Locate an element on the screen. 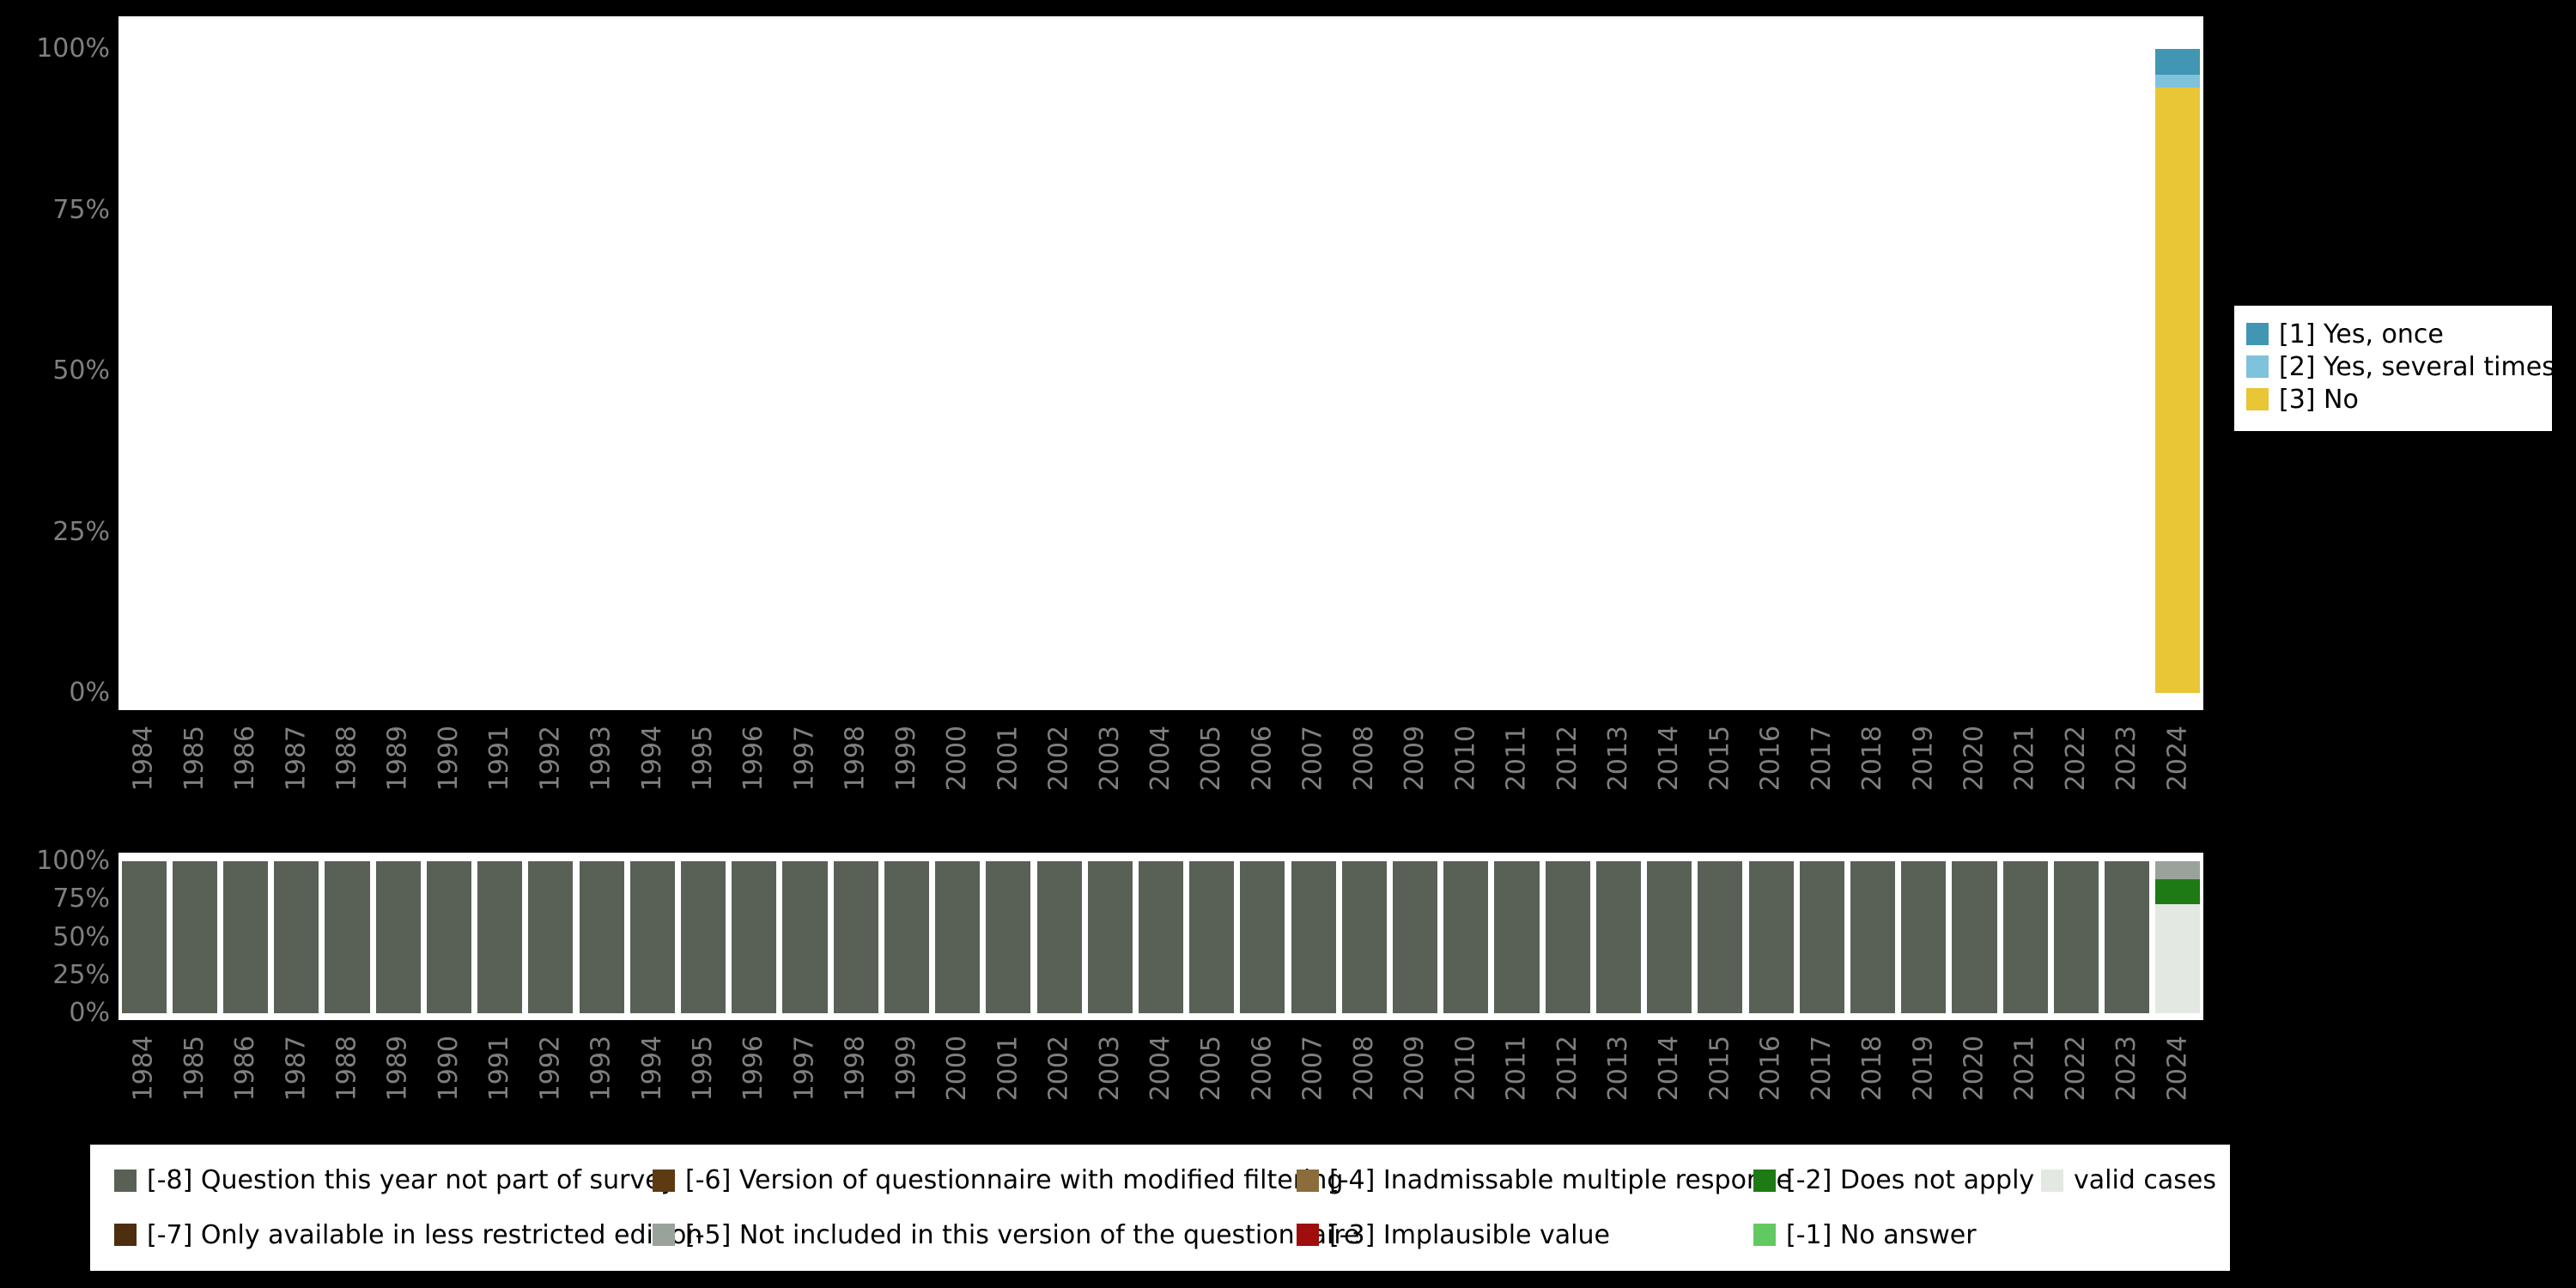  x-axis-label: 1988 is located at coordinates (346, 759).